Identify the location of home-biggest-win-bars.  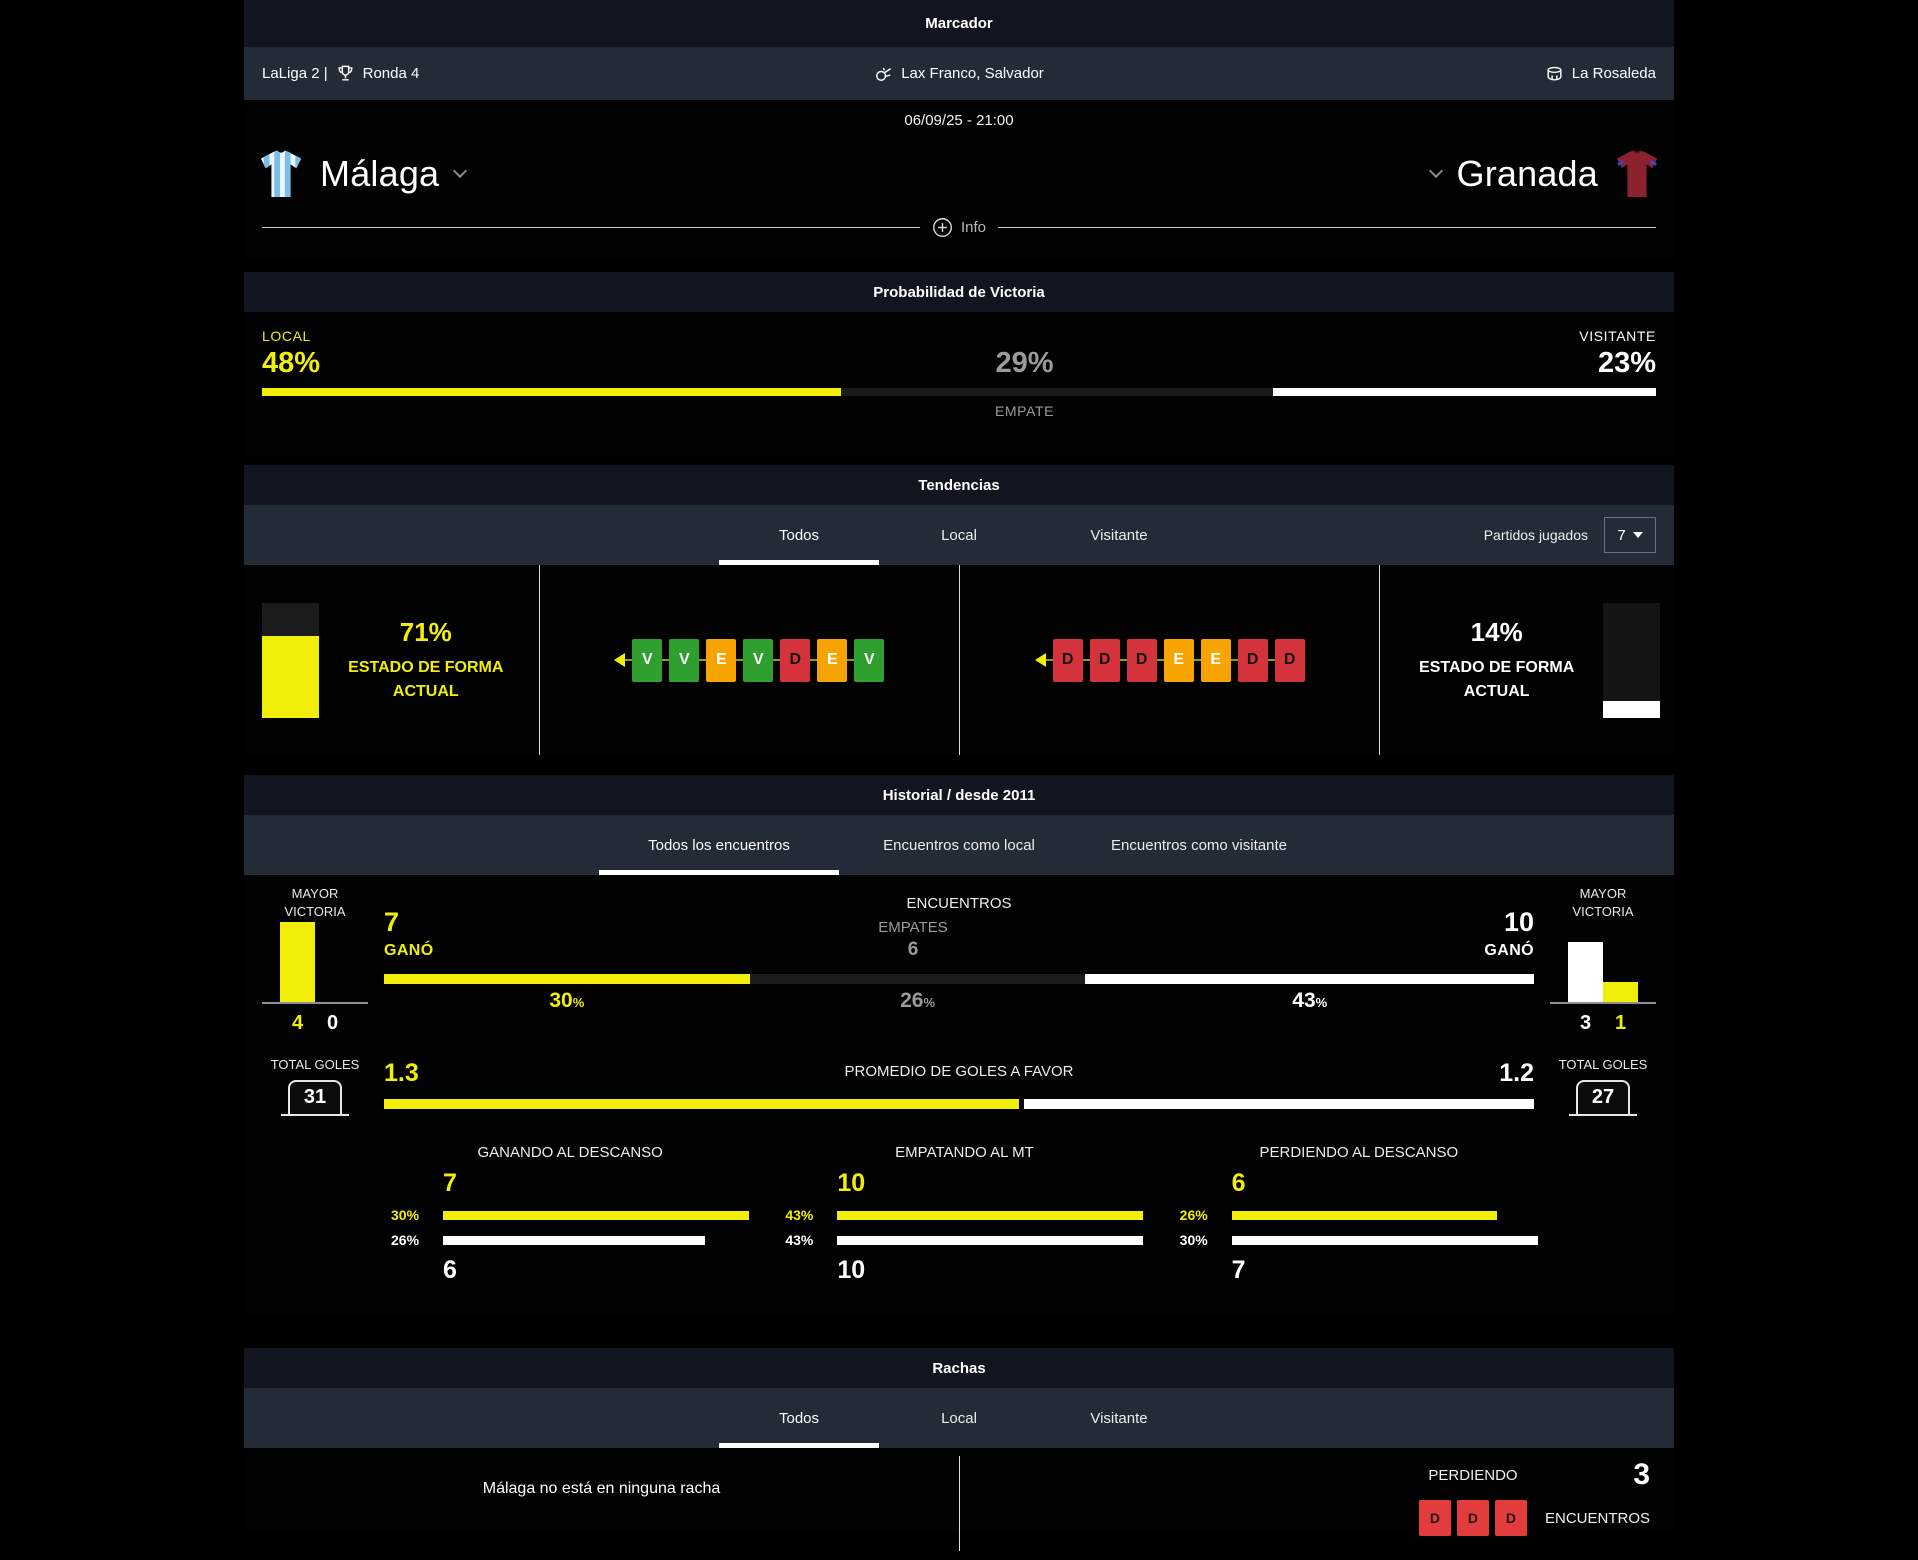
(315, 963).